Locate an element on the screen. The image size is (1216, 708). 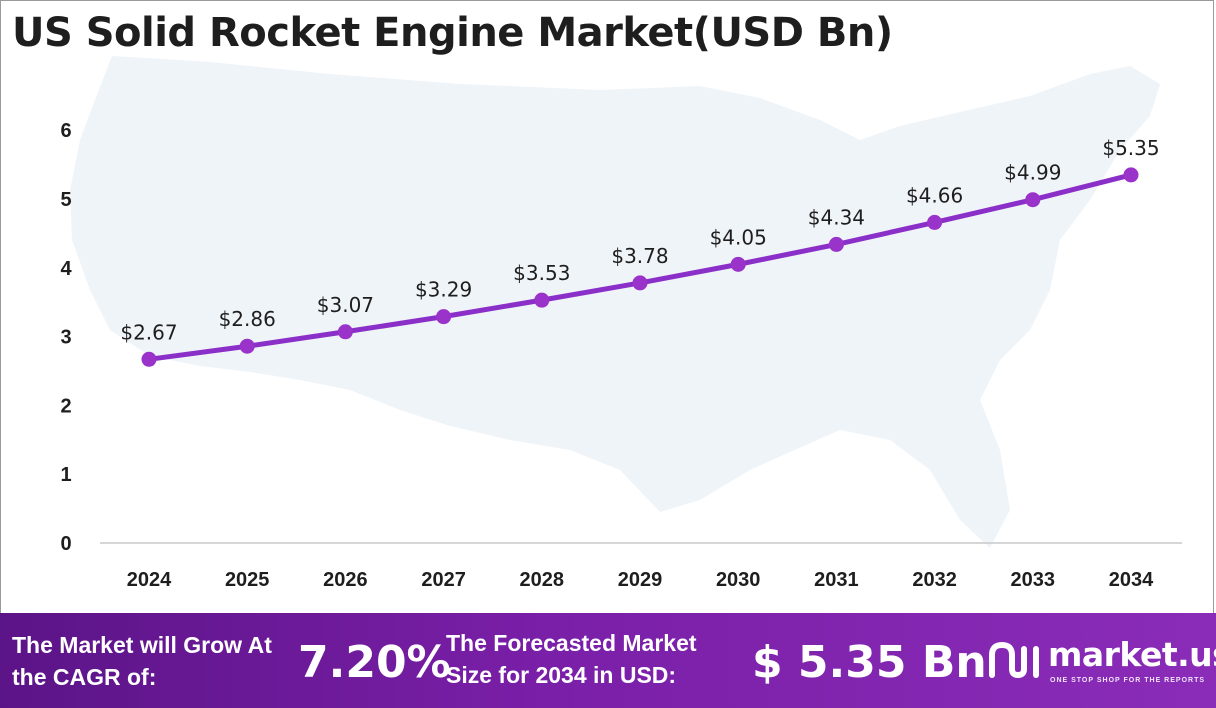
y-tick-label: 1 is located at coordinates (65, 475).